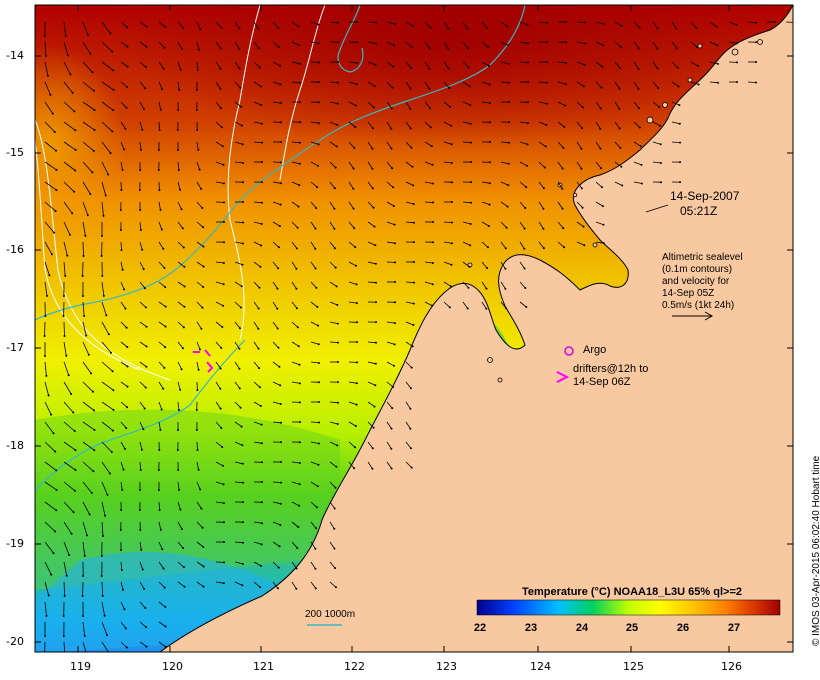 This screenshot has height=680, width=820. Describe the element at coordinates (582, 628) in the screenshot. I see `colorbar-tick-label: 24` at that location.